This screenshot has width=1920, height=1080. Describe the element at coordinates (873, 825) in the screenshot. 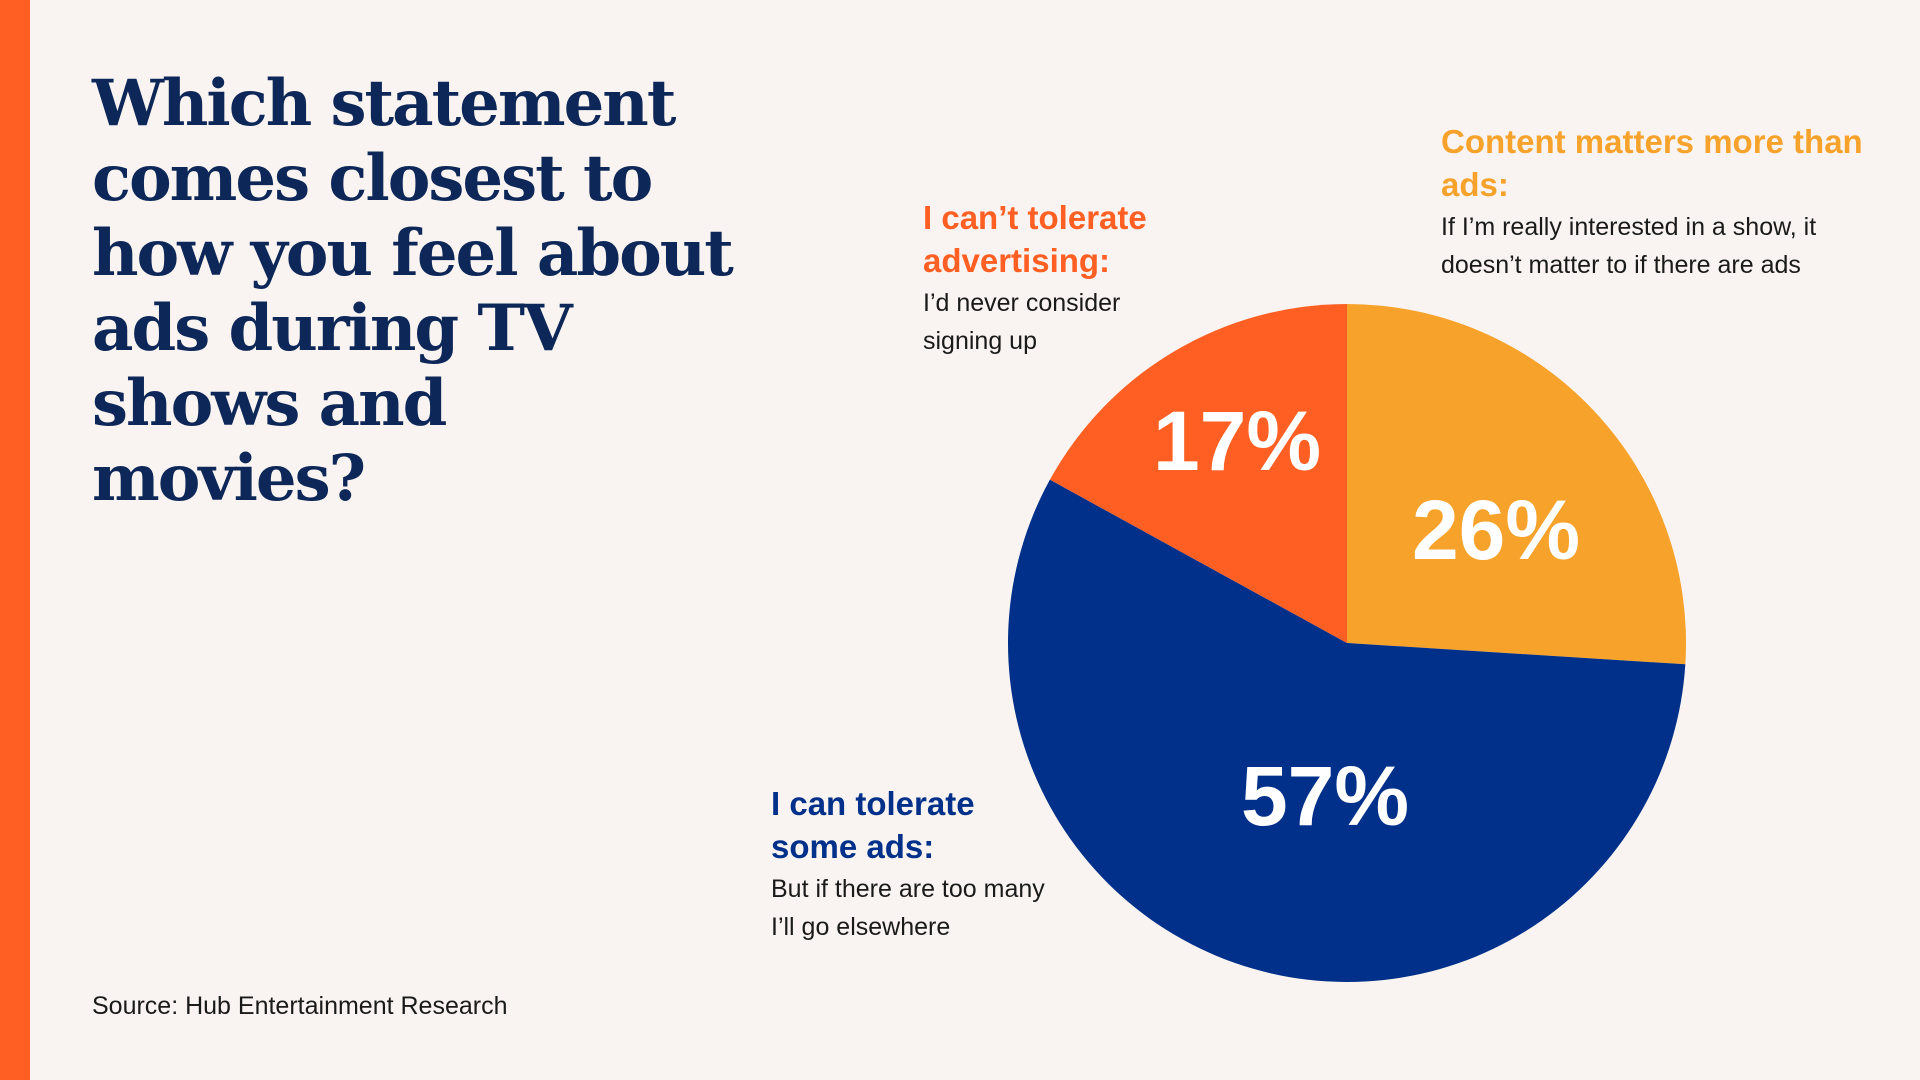

I see `legend-heading: I can tolerate some ads:` at that location.